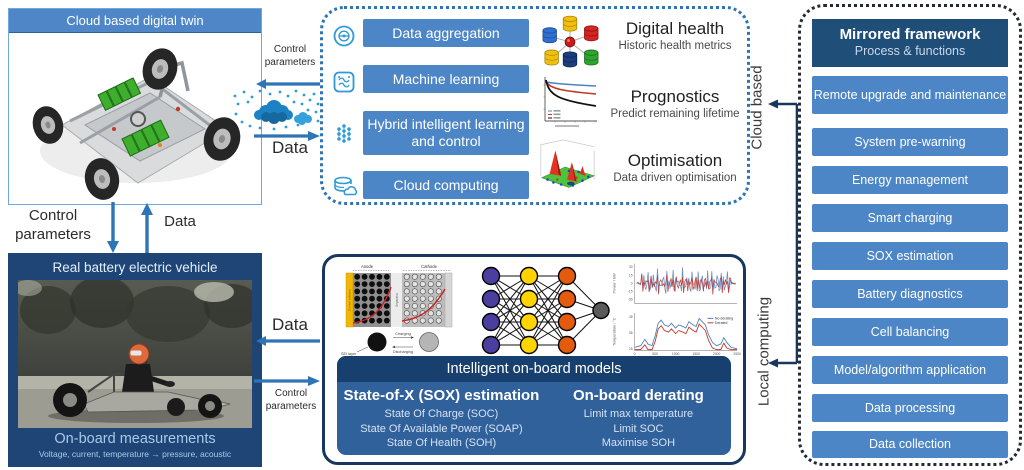 This screenshot has height=470, width=1024. What do you see at coordinates (446, 79) in the screenshot?
I see `service-machine-learning: Machine learning` at bounding box center [446, 79].